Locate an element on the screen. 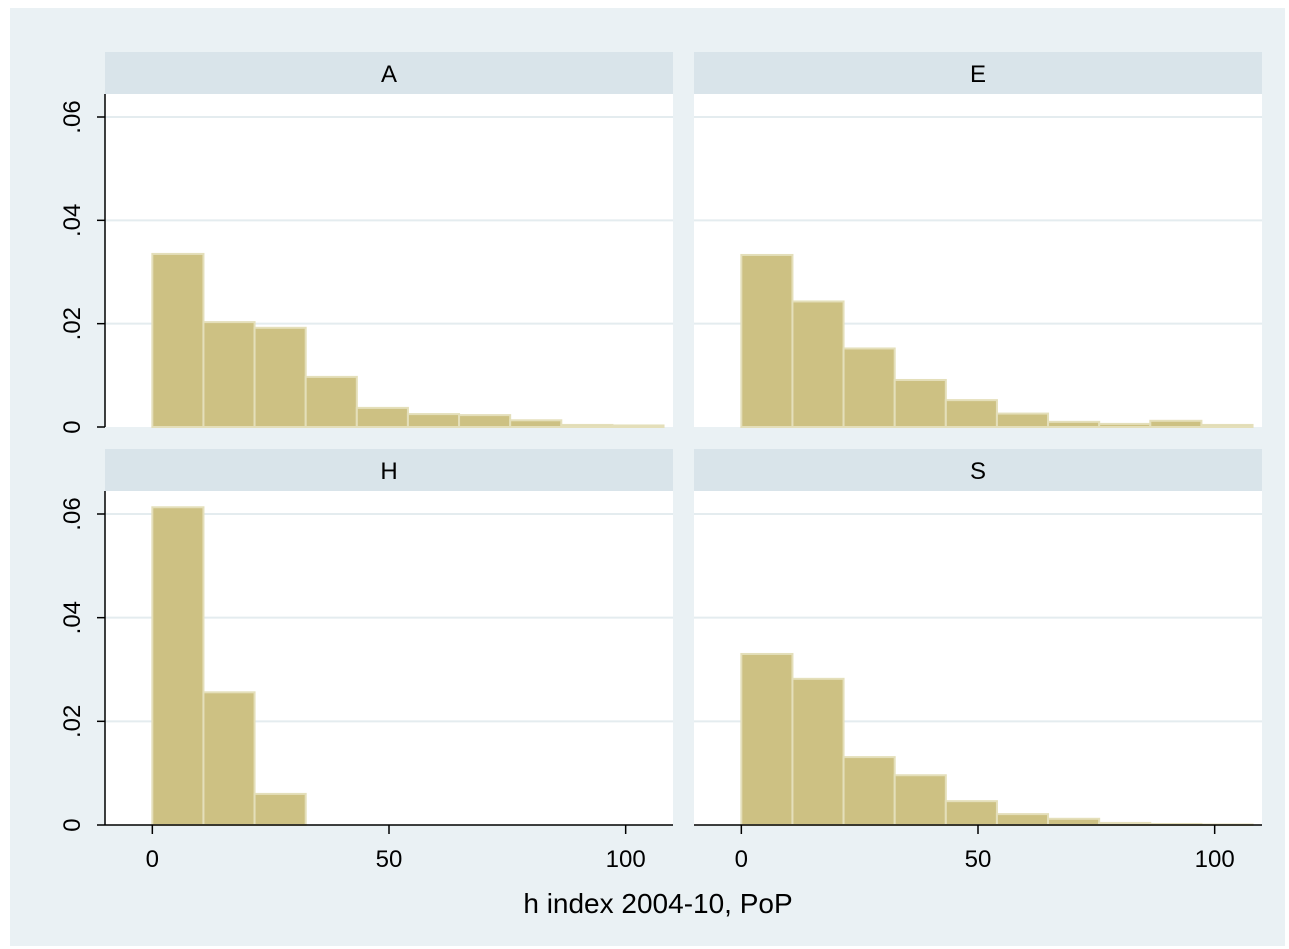 This screenshot has height=949, width=1289. panel-title: E is located at coordinates (978, 74).